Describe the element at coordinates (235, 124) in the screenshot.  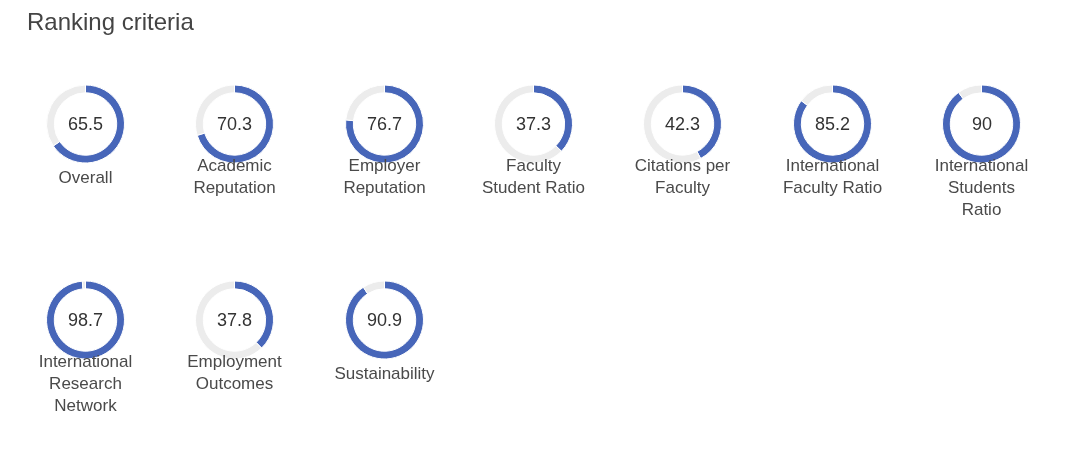
I see `data-label: 70.3` at that location.